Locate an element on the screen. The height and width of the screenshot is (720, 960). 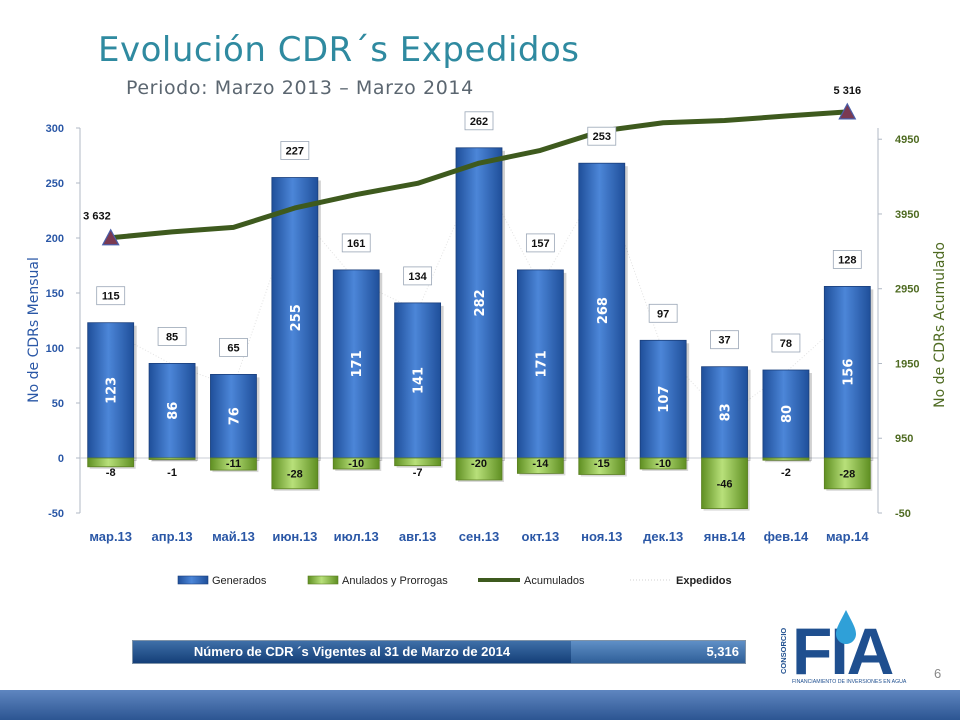
expedidos-value-text: 85 is located at coordinates (172, 337).